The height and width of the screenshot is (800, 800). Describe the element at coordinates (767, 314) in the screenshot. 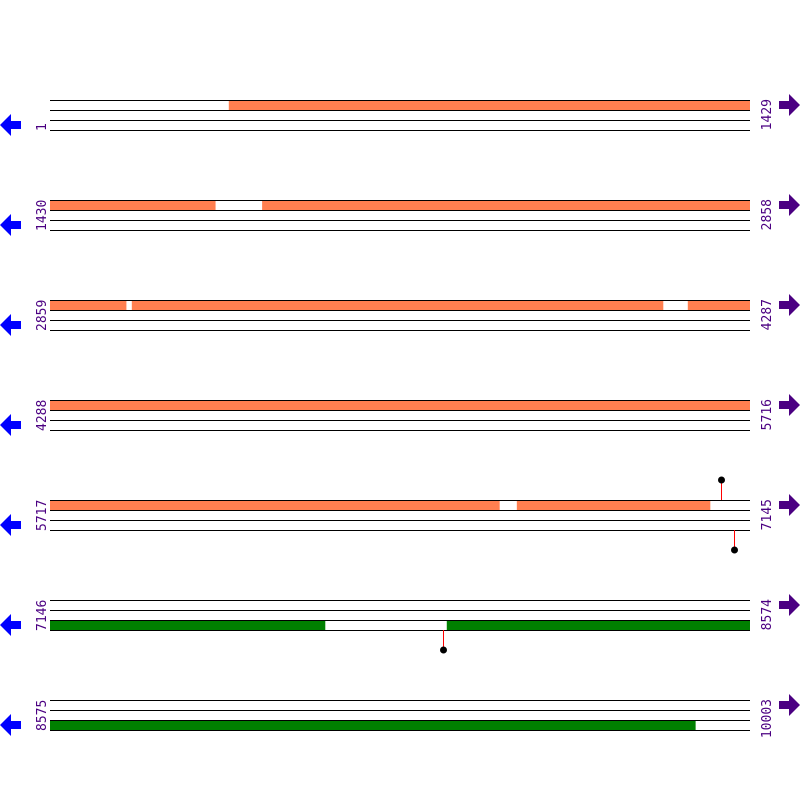

I see `end-position-label: 4287` at that location.